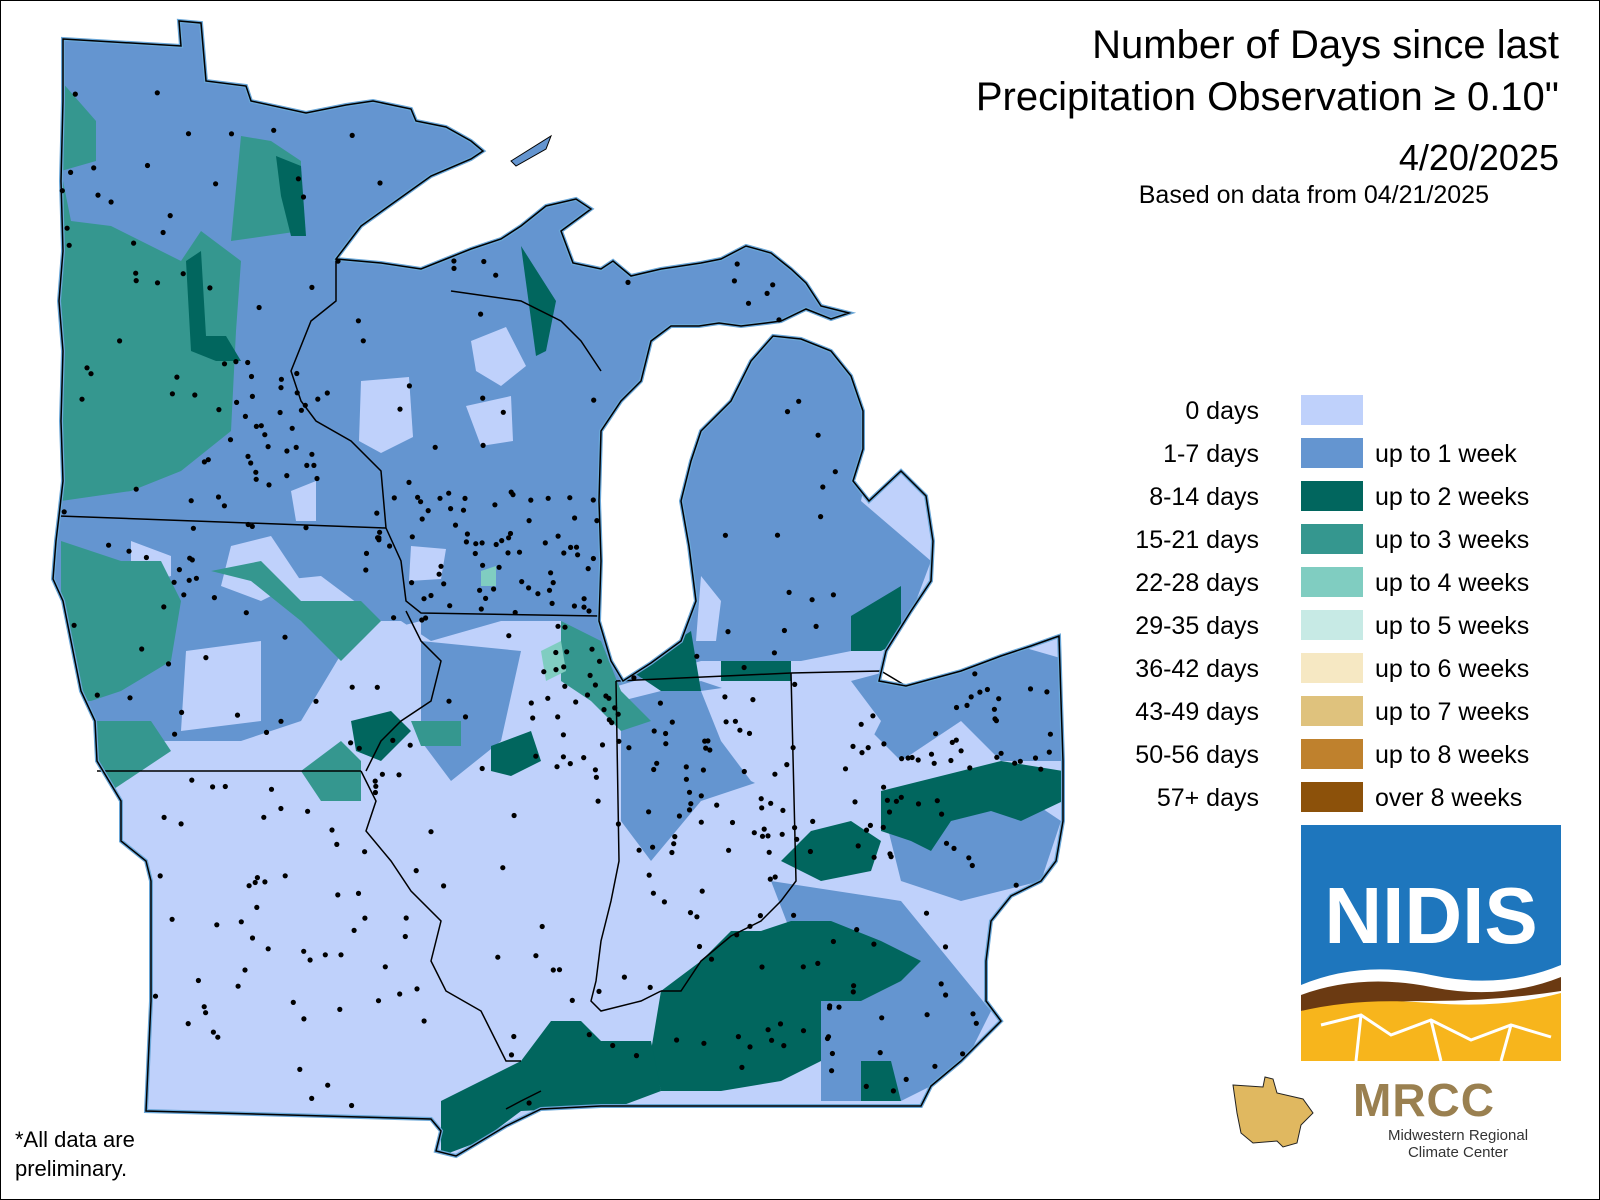 The image size is (1600, 1200). What do you see at coordinates (1452, 669) in the screenshot?
I see `legend-label: up to 6 weeks` at bounding box center [1452, 669].